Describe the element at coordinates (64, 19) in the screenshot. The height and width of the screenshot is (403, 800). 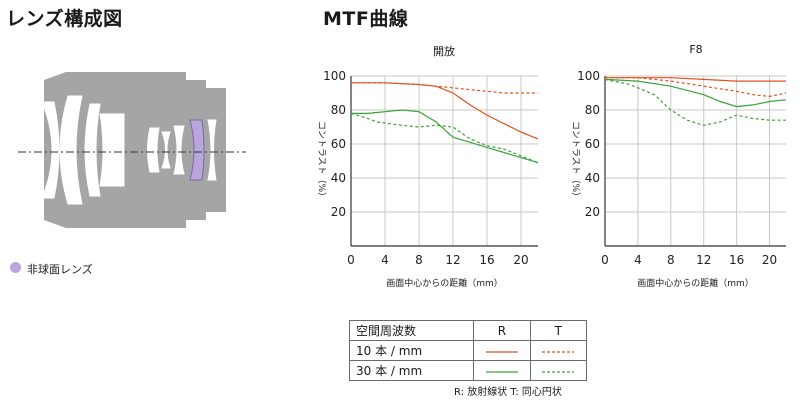
I see `lens-section-title: レンズ構成図` at that location.